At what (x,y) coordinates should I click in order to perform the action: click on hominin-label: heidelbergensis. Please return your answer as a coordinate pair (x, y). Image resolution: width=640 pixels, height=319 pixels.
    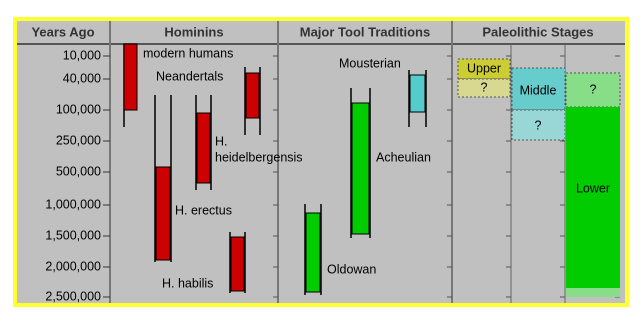
    Looking at the image, I should click on (259, 157).